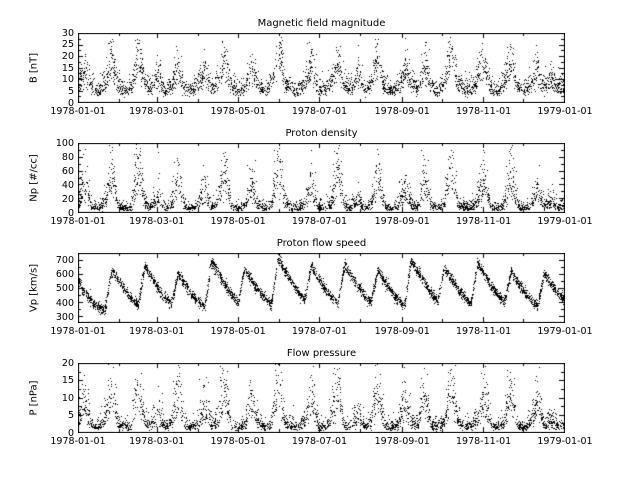 The height and width of the screenshot is (480, 640). What do you see at coordinates (34, 68) in the screenshot?
I see `y-axis-label: B [nT]` at bounding box center [34, 68].